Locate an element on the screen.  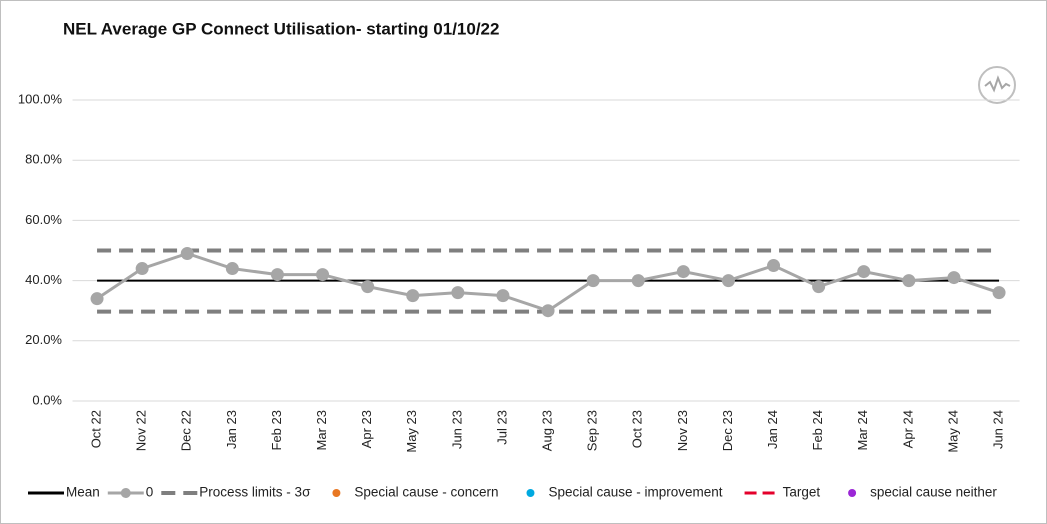
y-tick-label: 60.0% is located at coordinates (43, 219).